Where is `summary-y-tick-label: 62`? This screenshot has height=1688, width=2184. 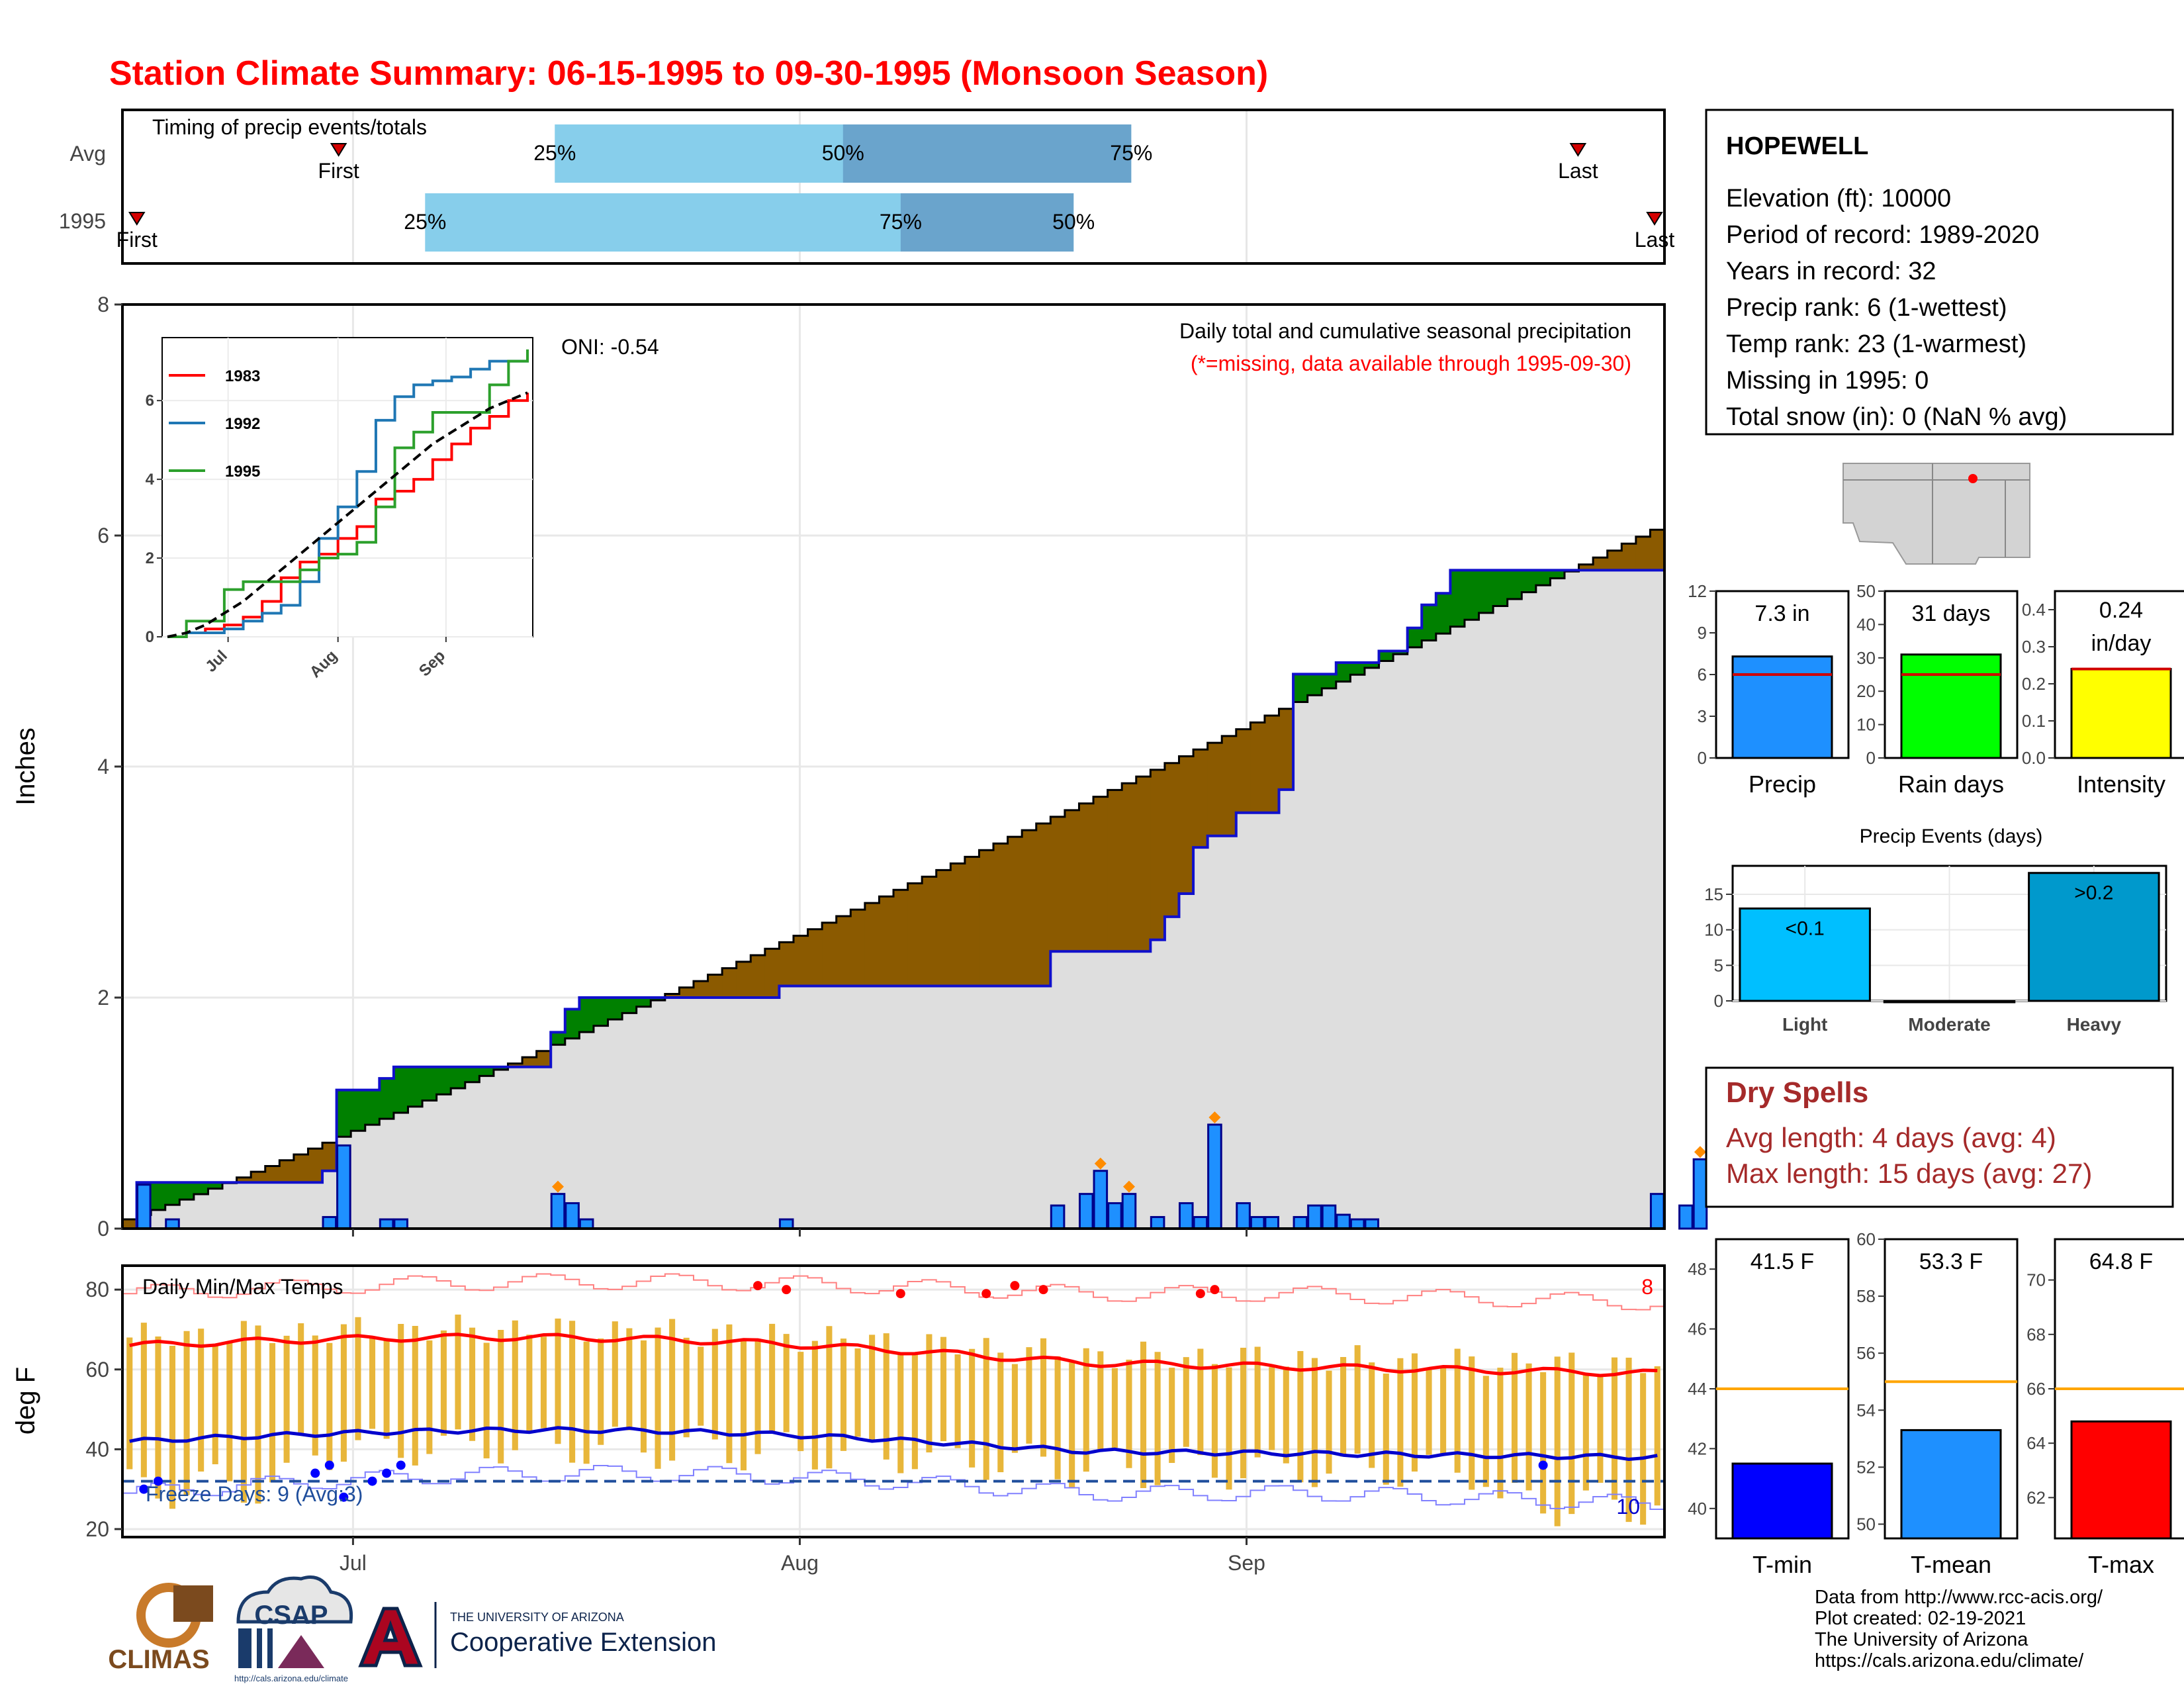 summary-y-tick-label: 62 is located at coordinates (2036, 1497).